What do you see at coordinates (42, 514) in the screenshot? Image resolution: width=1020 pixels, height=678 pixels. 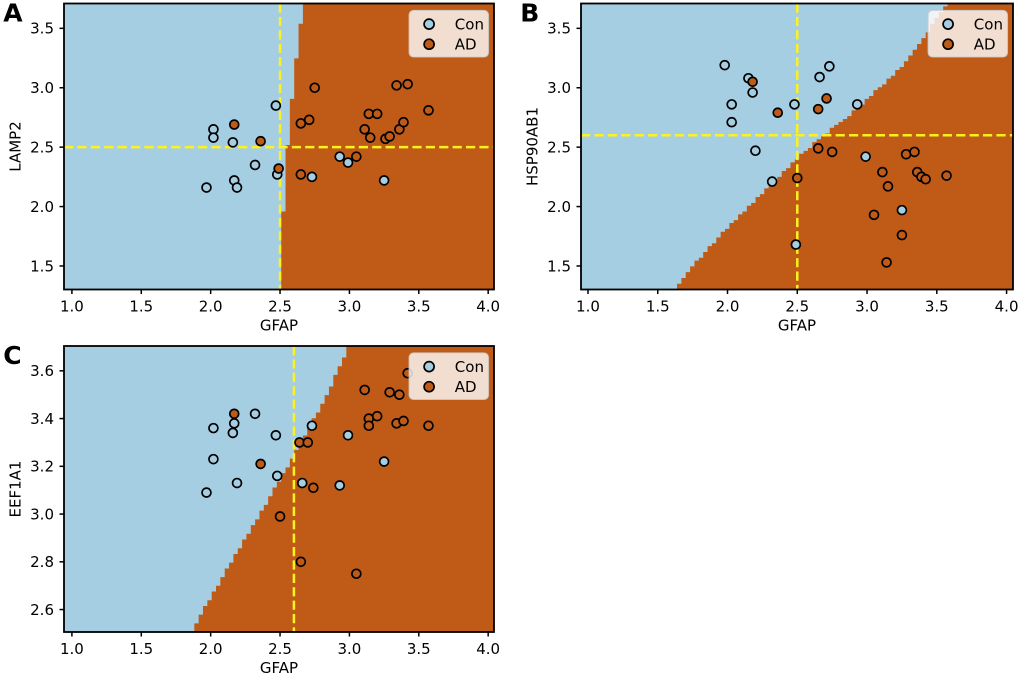 I see `ytick-label-C: 3.0` at bounding box center [42, 514].